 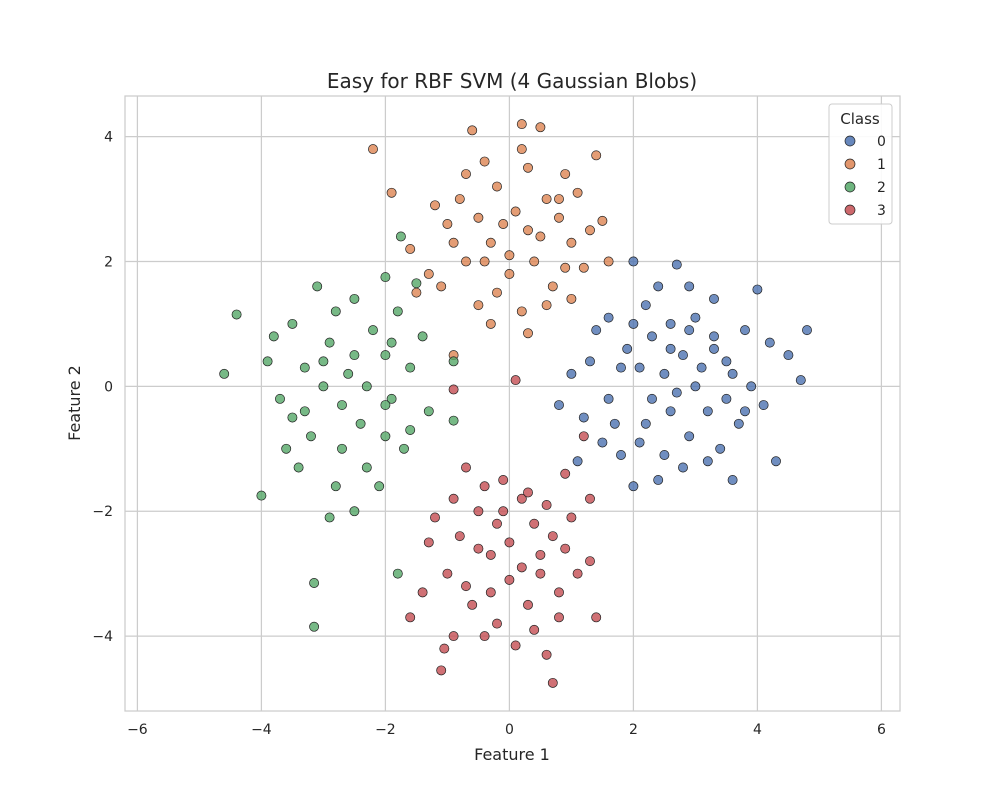 What do you see at coordinates (633, 730) in the screenshot?
I see `x-tick-label: 2` at bounding box center [633, 730].